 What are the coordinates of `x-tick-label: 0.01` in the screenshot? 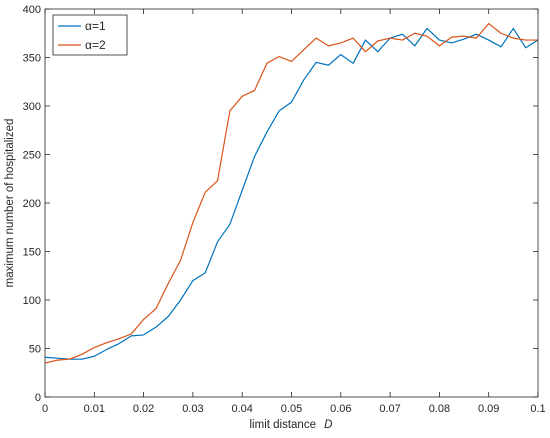 It's located at (94, 409).